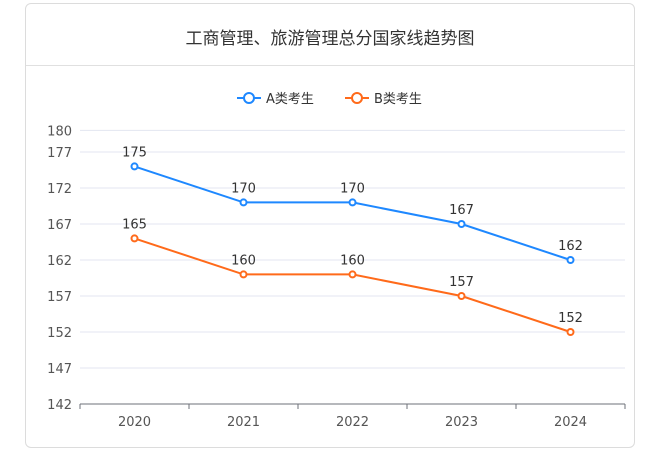  What do you see at coordinates (59, 261) in the screenshot?
I see `y-tick-label: 162` at bounding box center [59, 261].